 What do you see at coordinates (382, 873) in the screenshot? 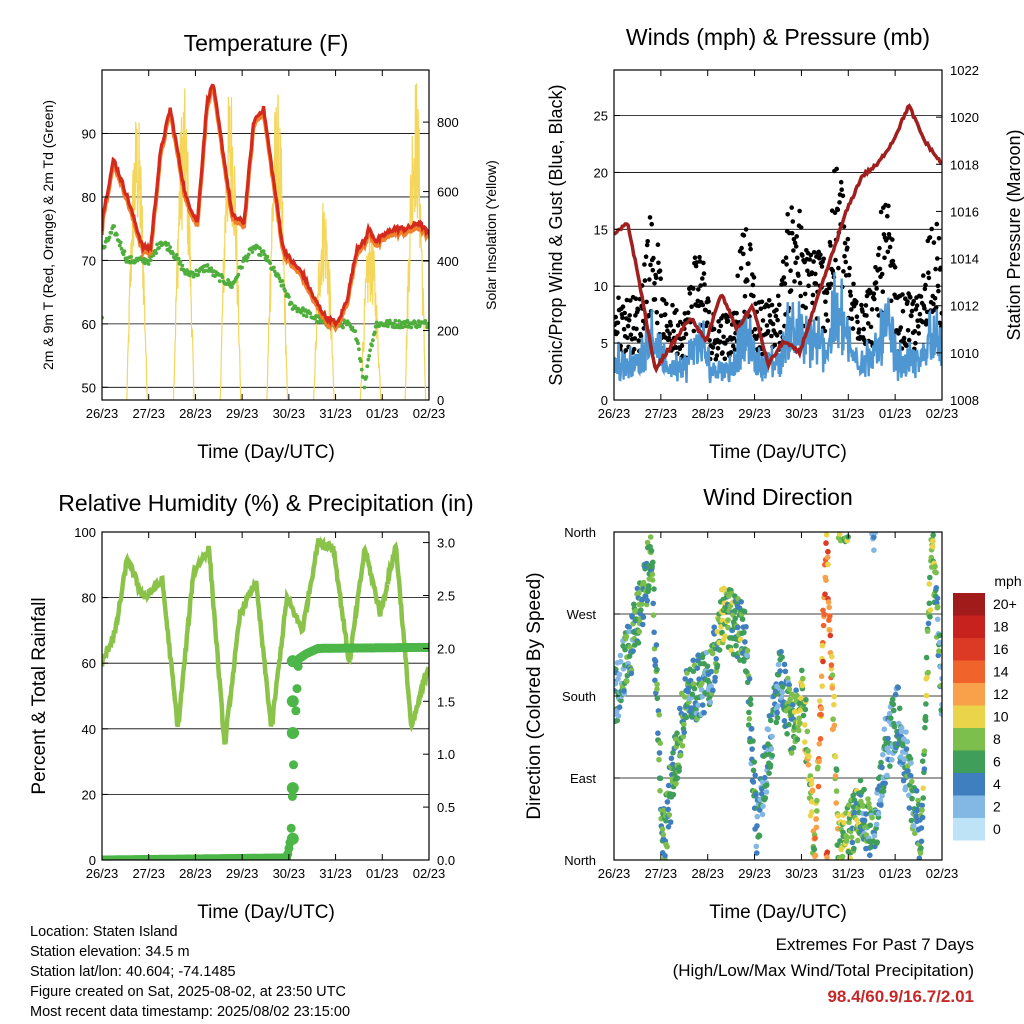
I see `rh-xtick-label: 01/23` at bounding box center [382, 873].